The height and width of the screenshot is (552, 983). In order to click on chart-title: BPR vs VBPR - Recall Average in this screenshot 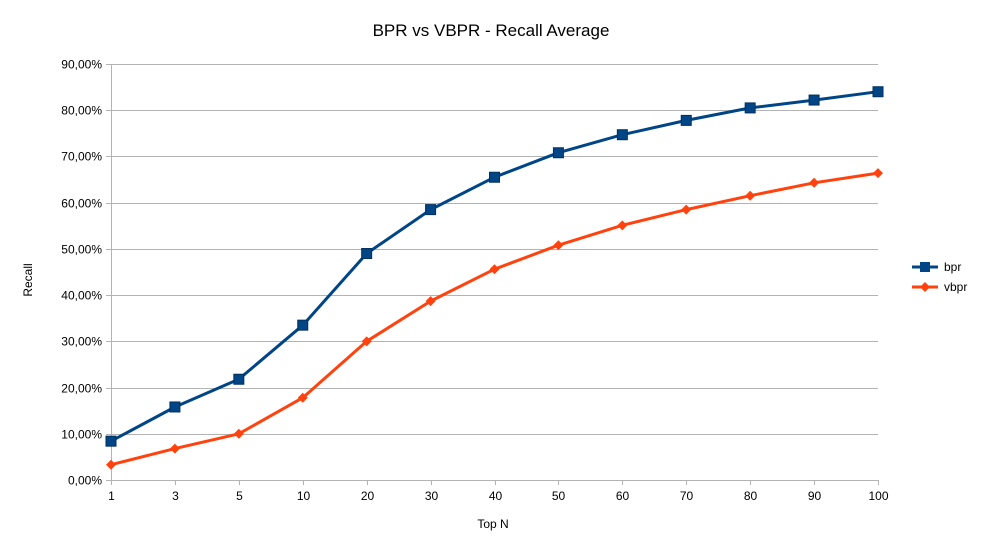, I will do `click(491, 30)`.